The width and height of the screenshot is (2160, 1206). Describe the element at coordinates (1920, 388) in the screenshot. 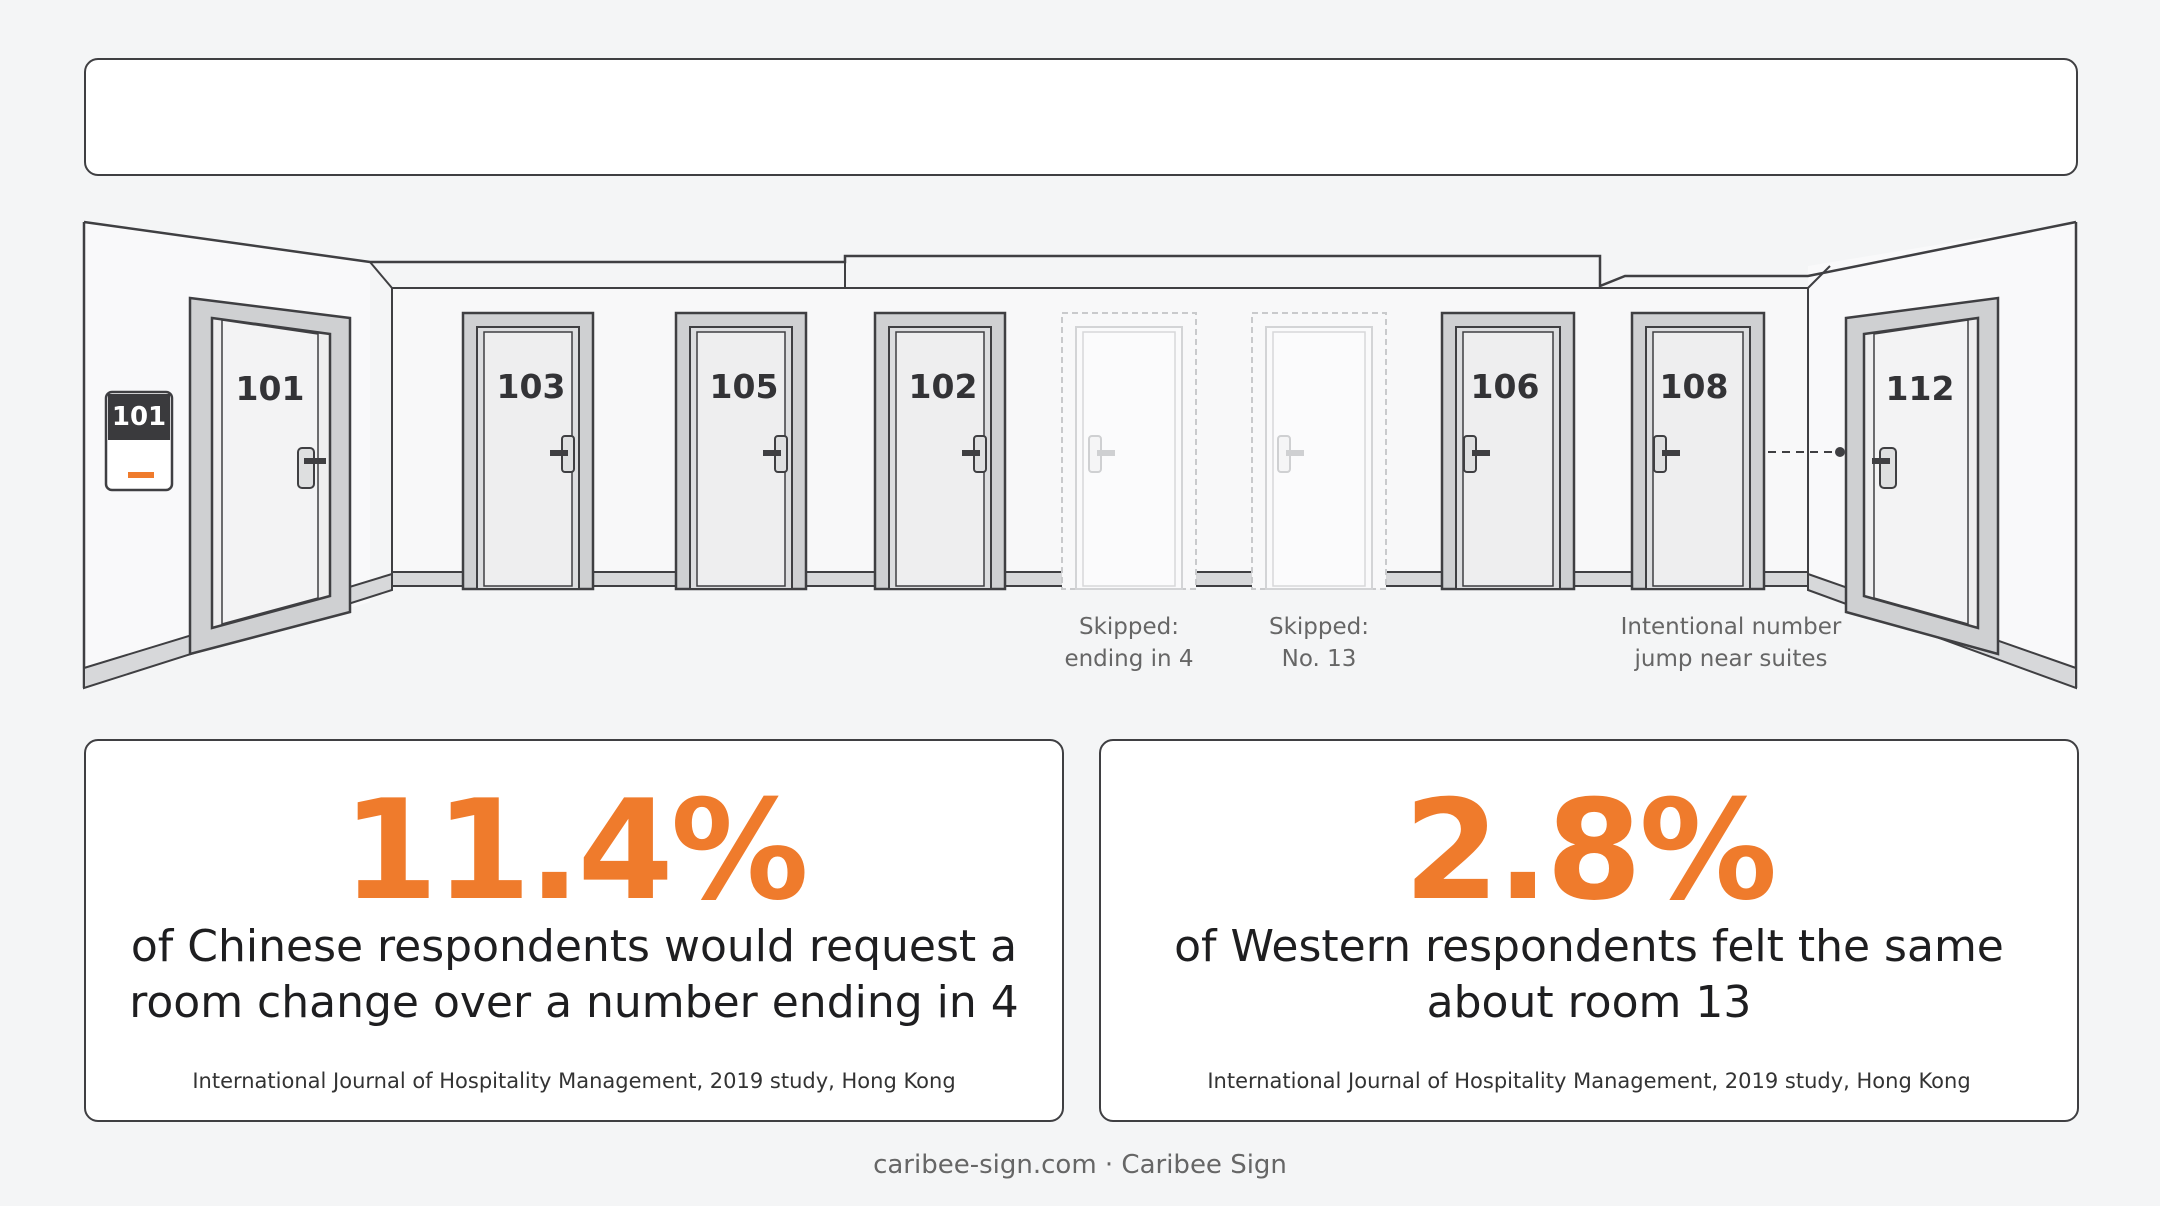

I see `door-number-112: 112` at that location.